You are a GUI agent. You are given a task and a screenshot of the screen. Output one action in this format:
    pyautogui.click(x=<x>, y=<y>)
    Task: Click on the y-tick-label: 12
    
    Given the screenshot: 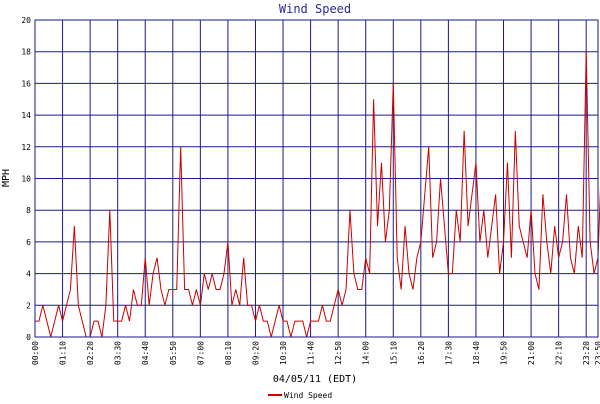 What is the action you would take?
    pyautogui.click(x=26, y=147)
    